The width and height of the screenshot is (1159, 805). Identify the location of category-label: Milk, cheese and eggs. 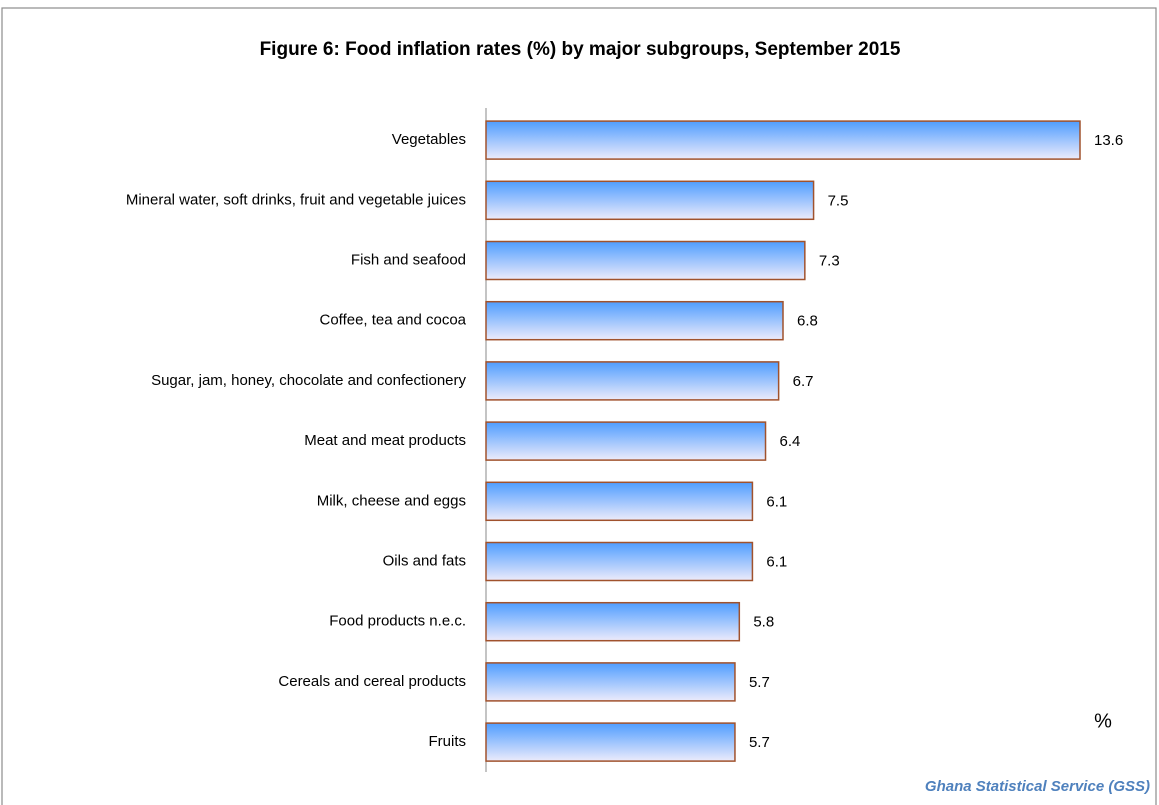
(391, 500).